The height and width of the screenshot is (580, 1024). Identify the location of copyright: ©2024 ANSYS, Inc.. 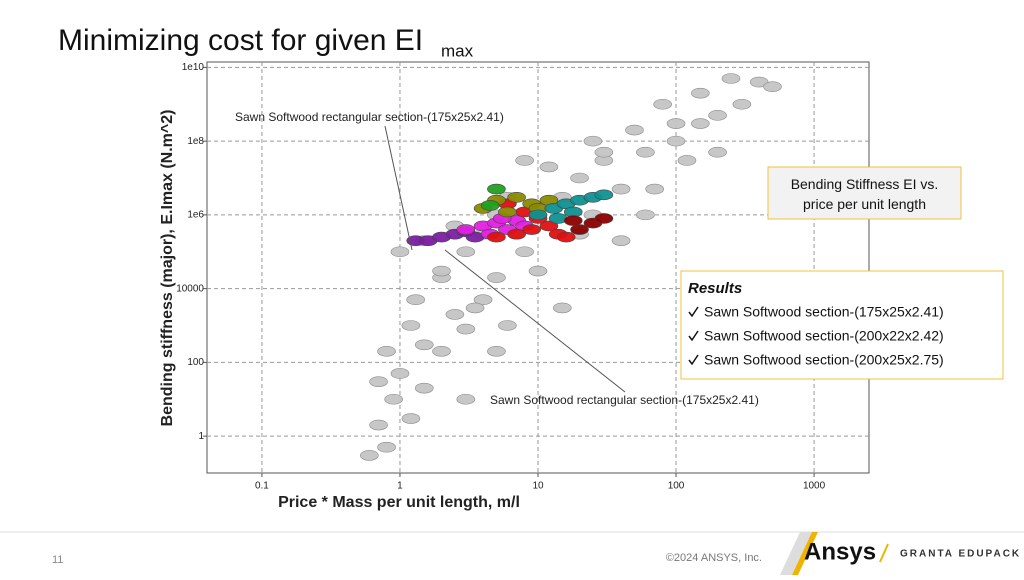
(714, 558).